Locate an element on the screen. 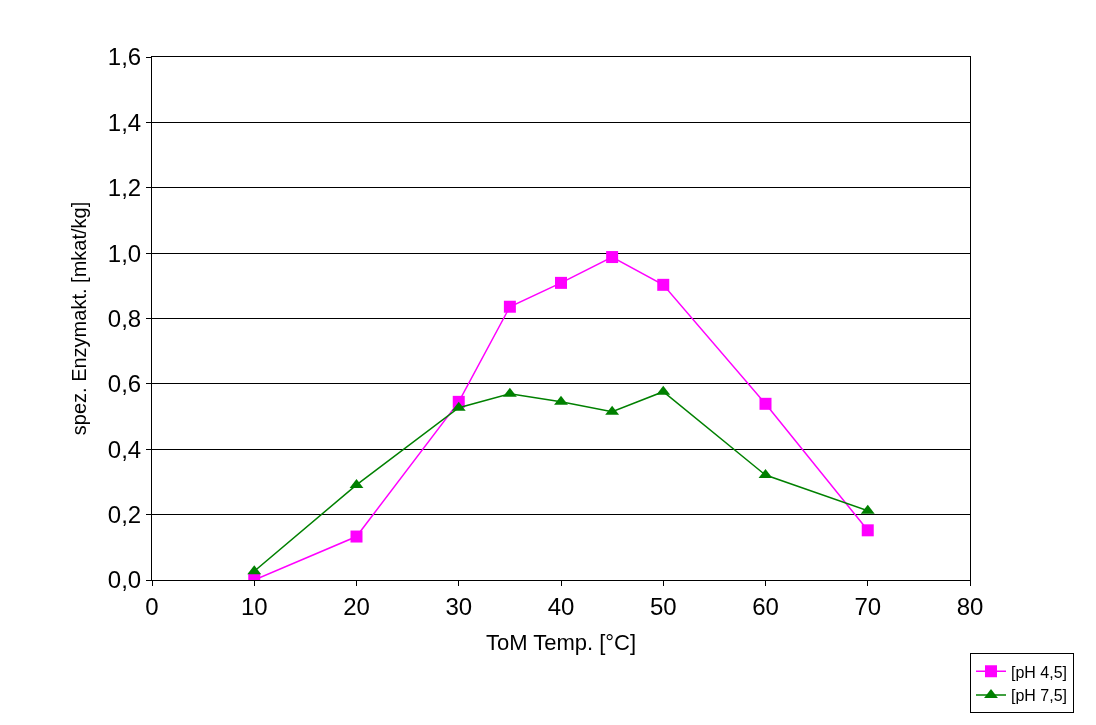  y-tick-label: 0,6 is located at coordinates (124, 384).